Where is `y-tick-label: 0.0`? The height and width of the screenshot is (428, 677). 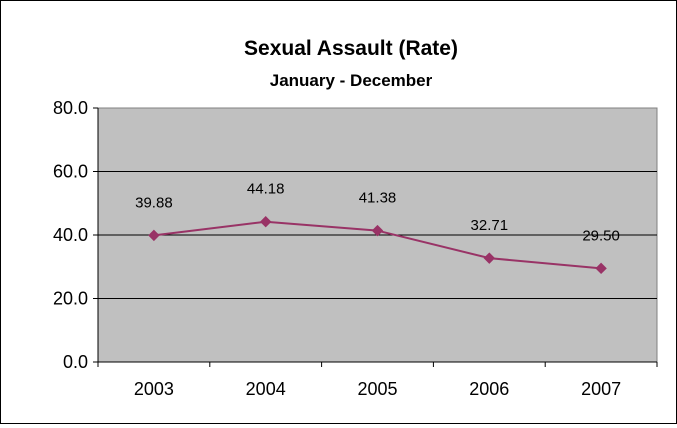 y-tick-label: 0.0 is located at coordinates (75, 362).